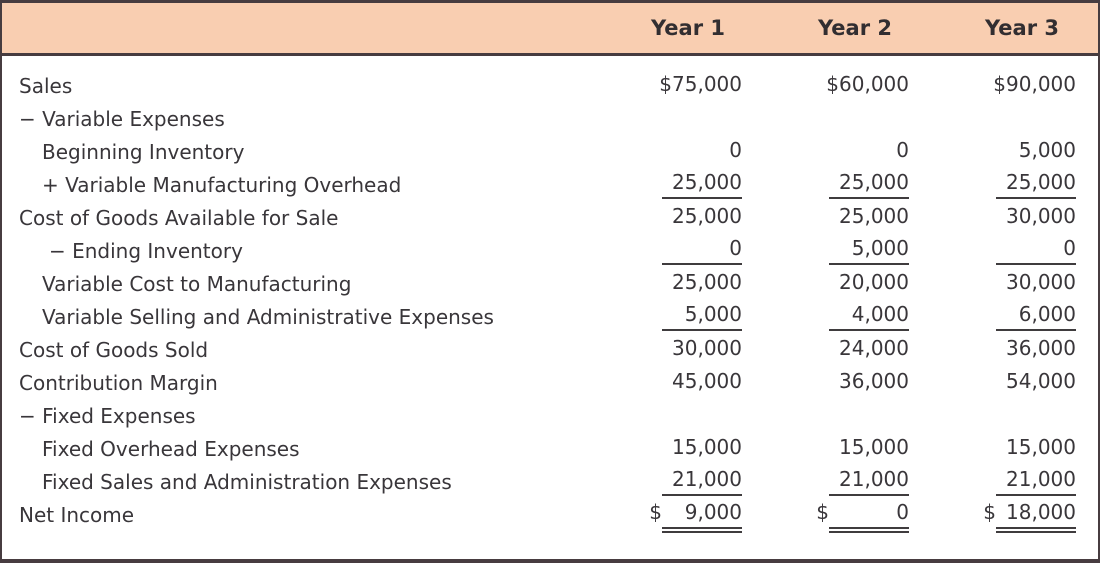 This screenshot has height=563, width=1100. What do you see at coordinates (1034, 84) in the screenshot?
I see `cell-amount: $90,000` at bounding box center [1034, 84].